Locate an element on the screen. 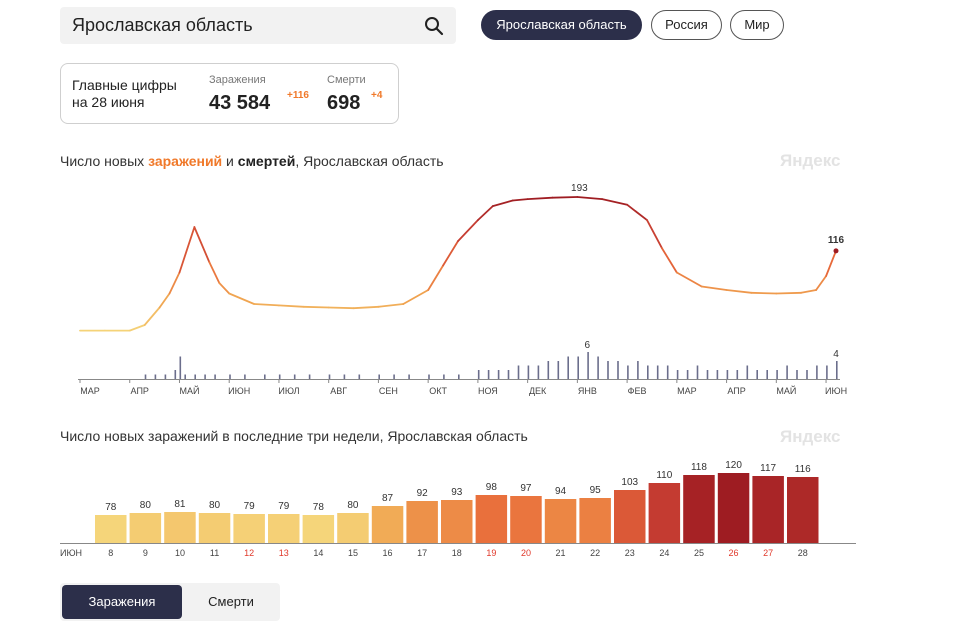 This screenshot has height=640, width=960. deaths-peak-label: 6 is located at coordinates (588, 345).